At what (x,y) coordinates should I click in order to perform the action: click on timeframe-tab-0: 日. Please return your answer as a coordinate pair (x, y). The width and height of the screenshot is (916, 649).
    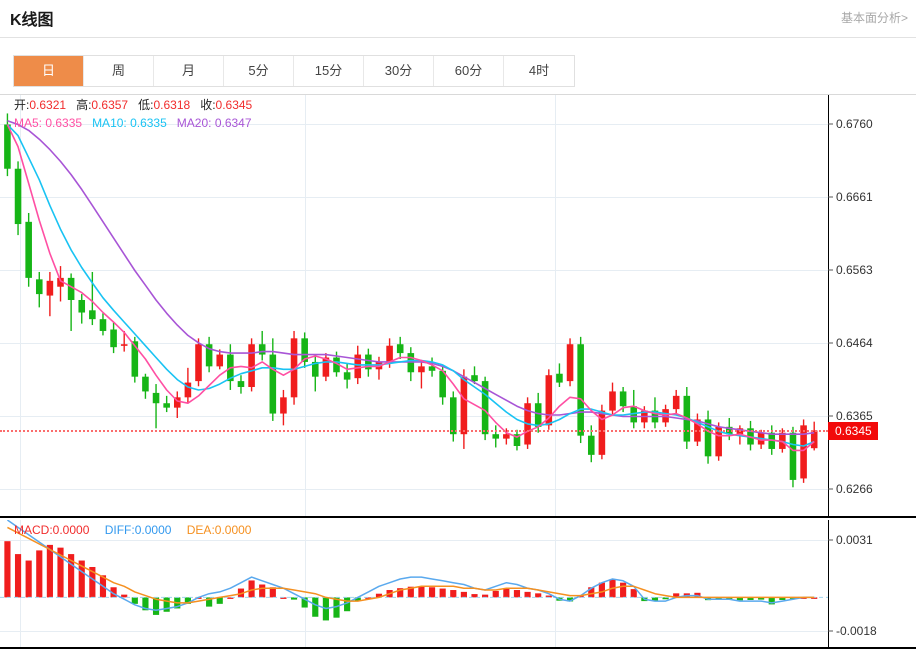
    Looking at the image, I should click on (49, 71).